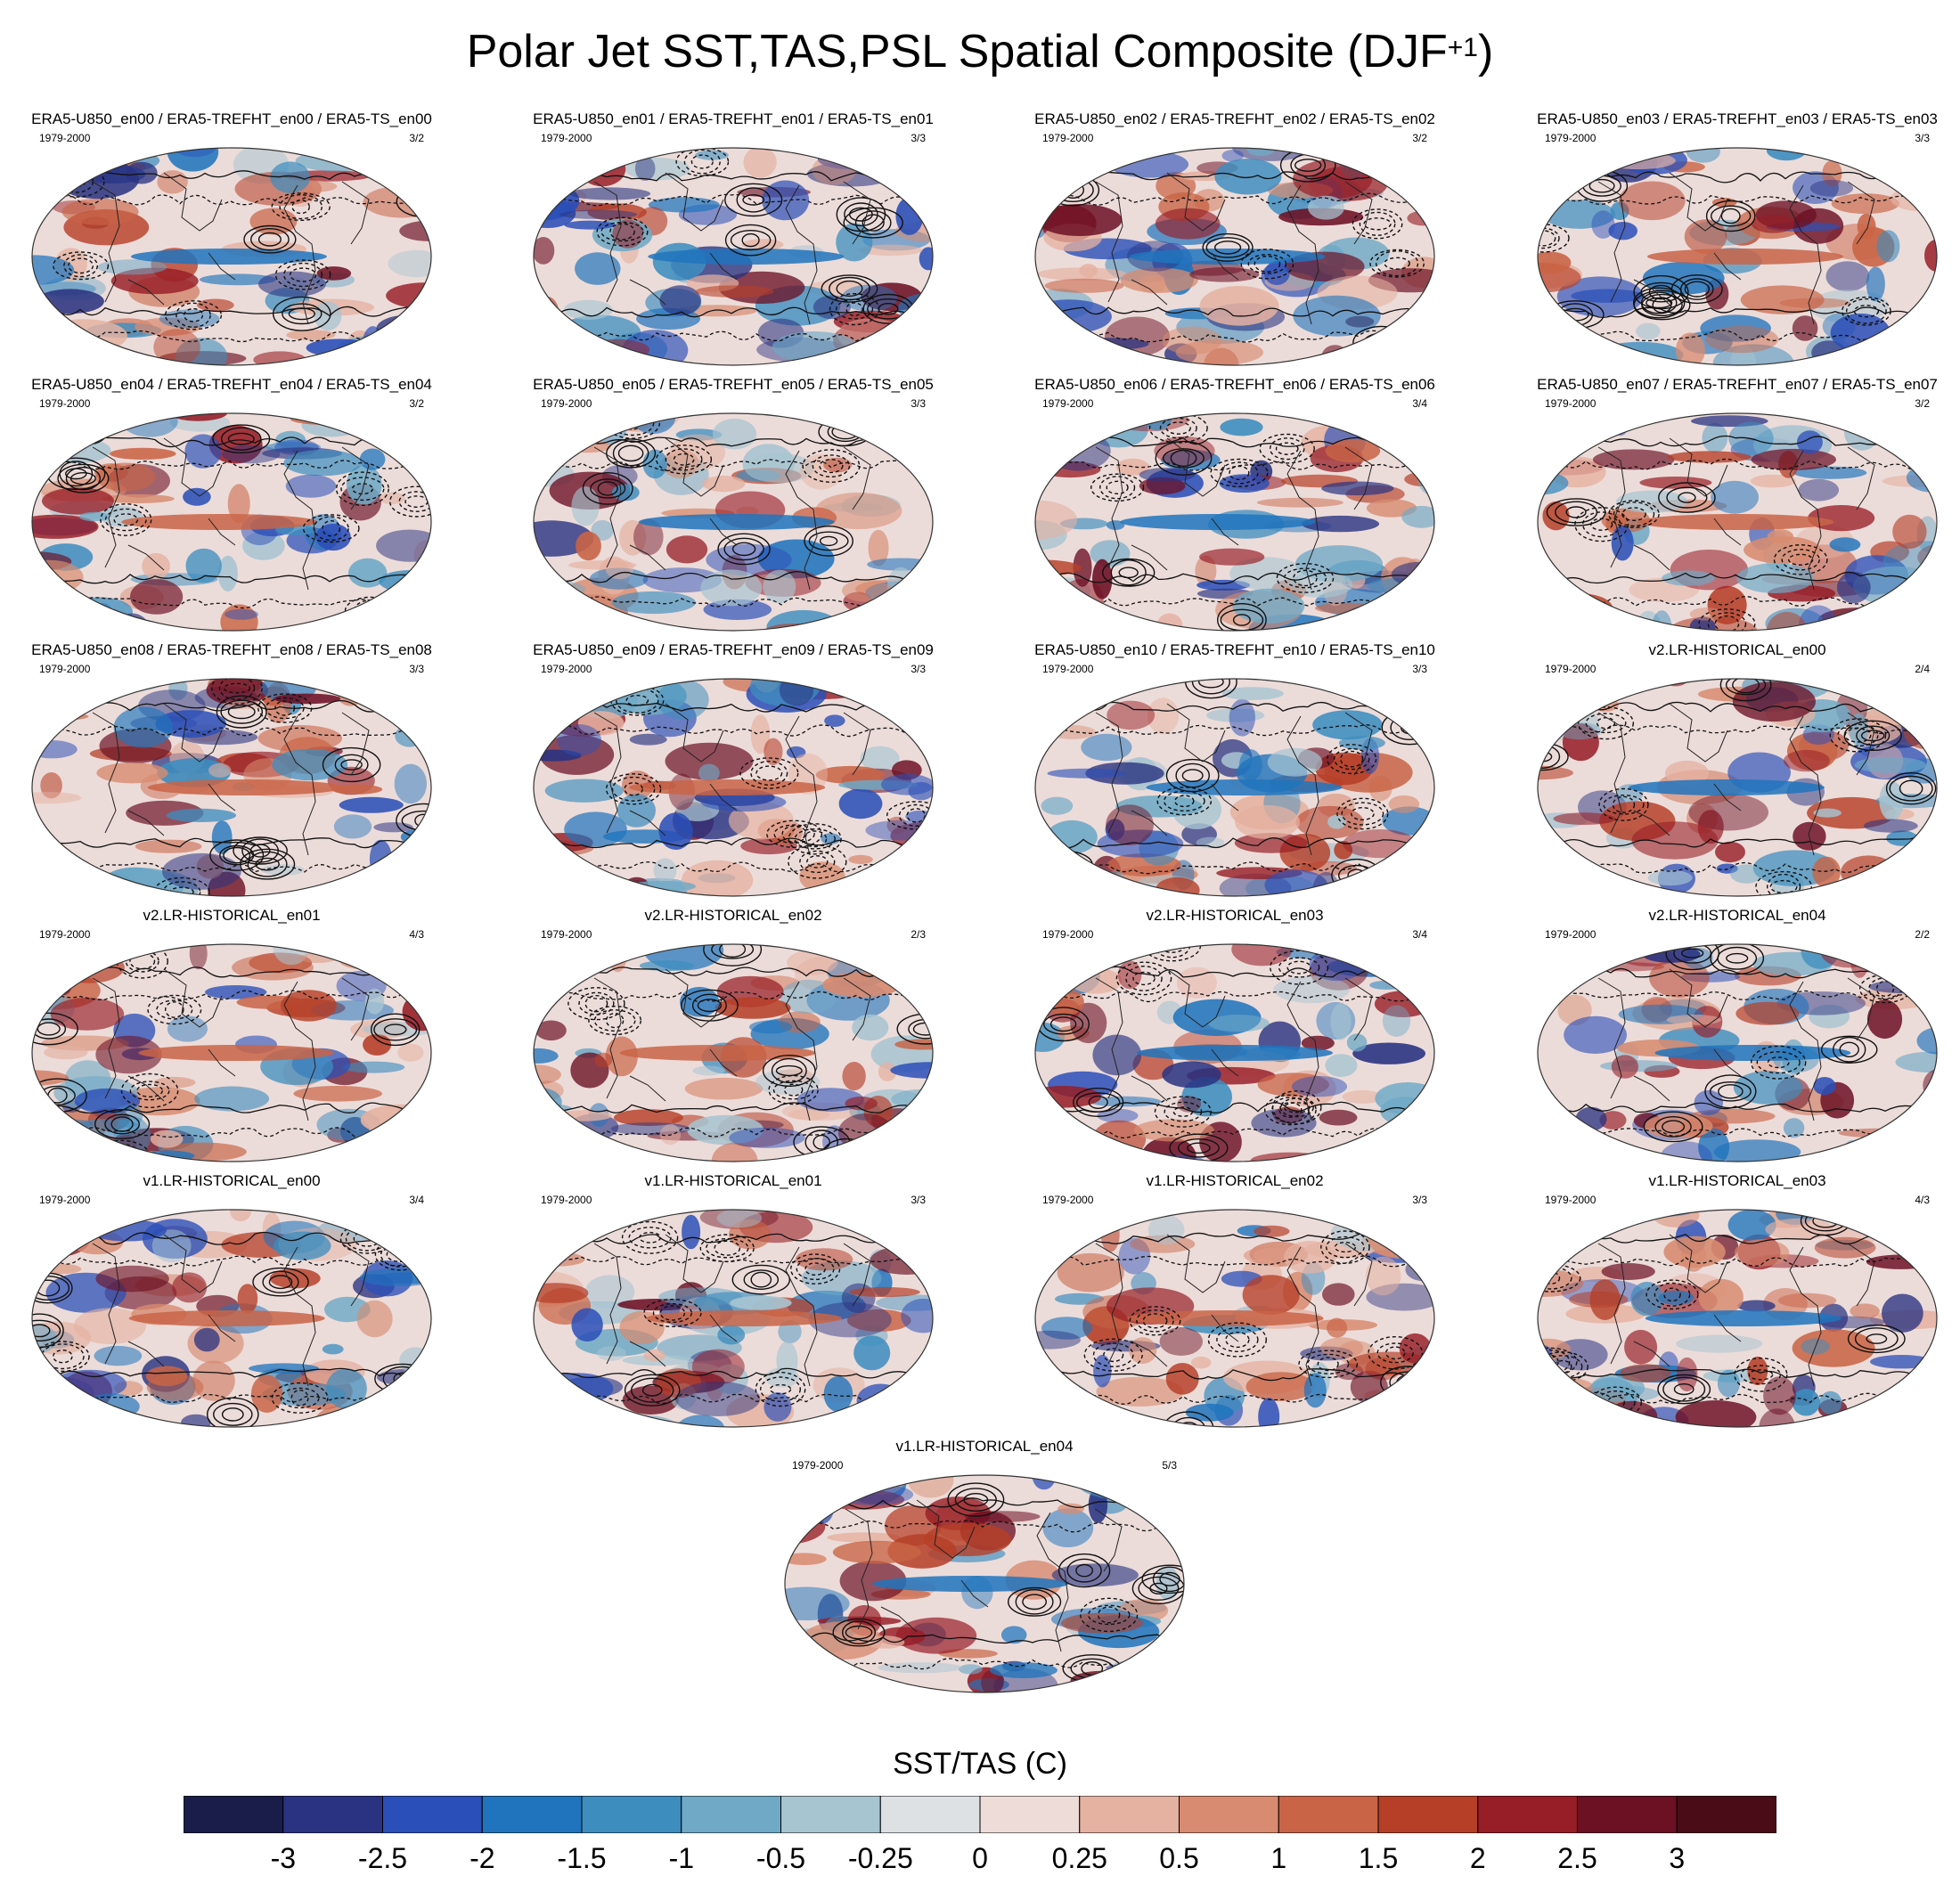 Image resolution: width=1960 pixels, height=1892 pixels. Describe the element at coordinates (232, 915) in the screenshot. I see `panel-title: v2.LR-HISTORICAL_en01` at that location.